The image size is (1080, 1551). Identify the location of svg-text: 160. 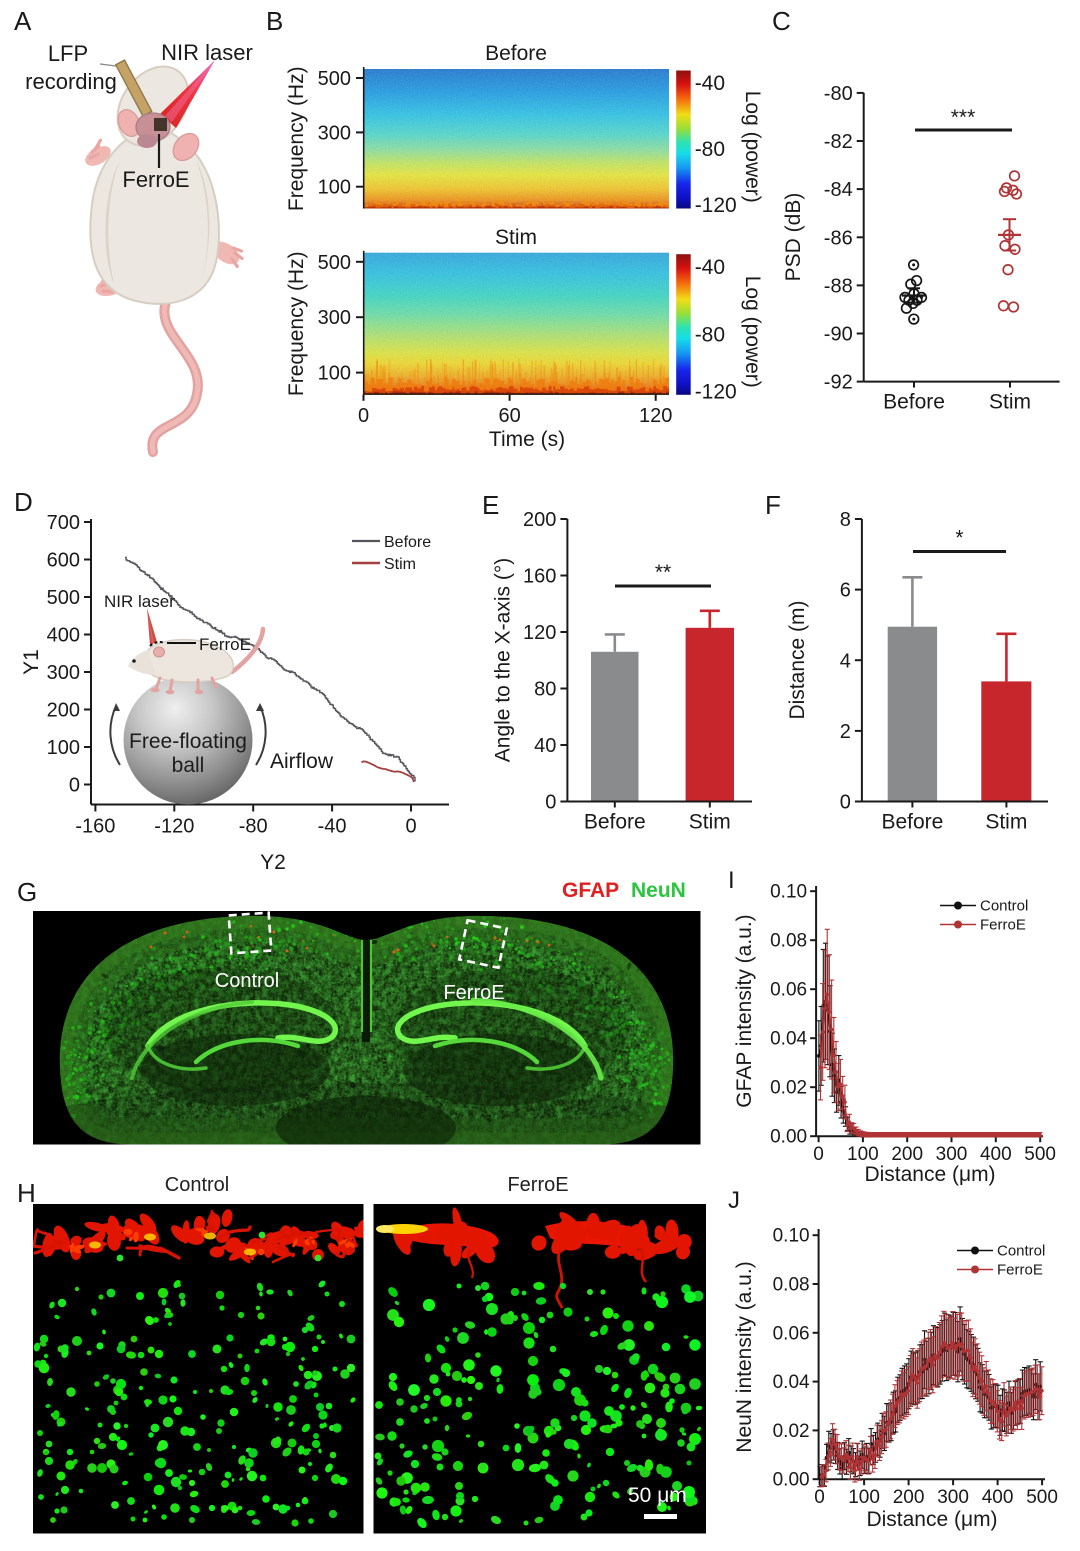
(539, 577).